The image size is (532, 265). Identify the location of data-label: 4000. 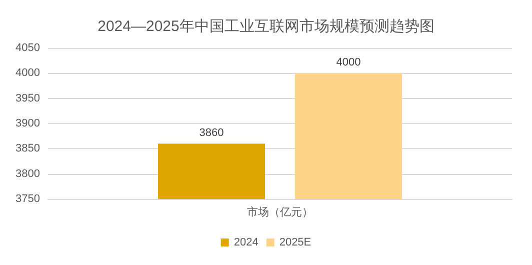
(348, 62).